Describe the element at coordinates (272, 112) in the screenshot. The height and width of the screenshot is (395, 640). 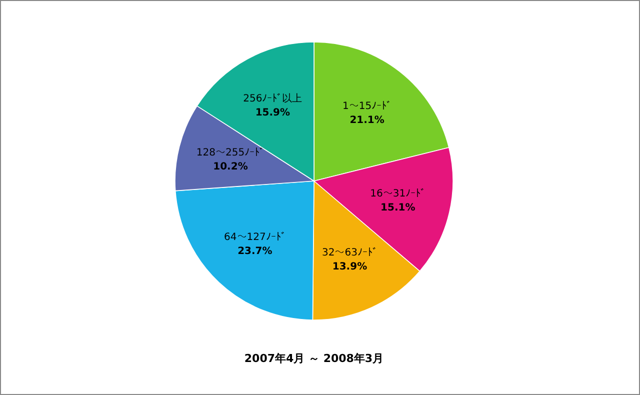
I see `data-label: 15.9%` at that location.